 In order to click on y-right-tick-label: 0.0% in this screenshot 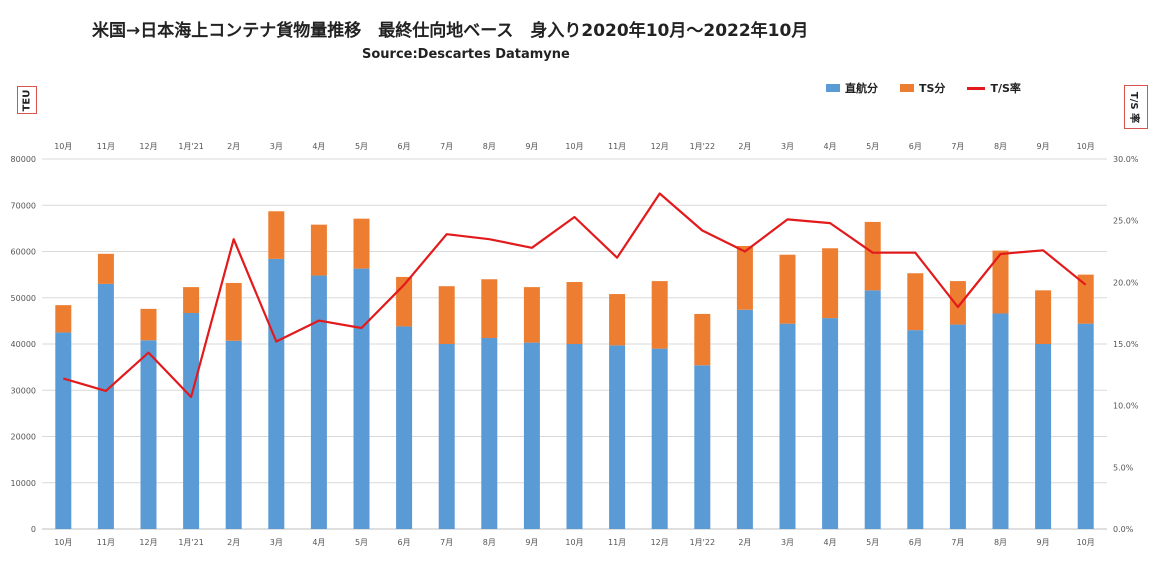, I will do `click(1123, 529)`.